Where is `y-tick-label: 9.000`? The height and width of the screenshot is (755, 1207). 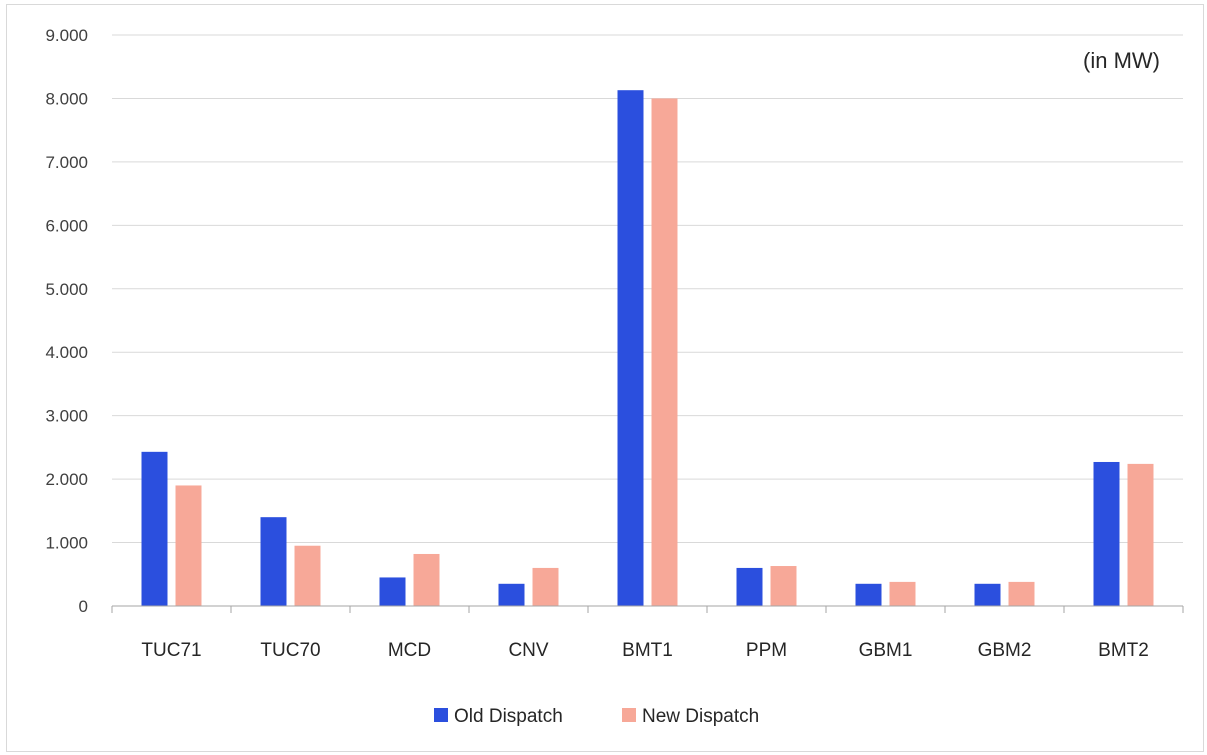
y-tick-label: 9.000 is located at coordinates (66, 35).